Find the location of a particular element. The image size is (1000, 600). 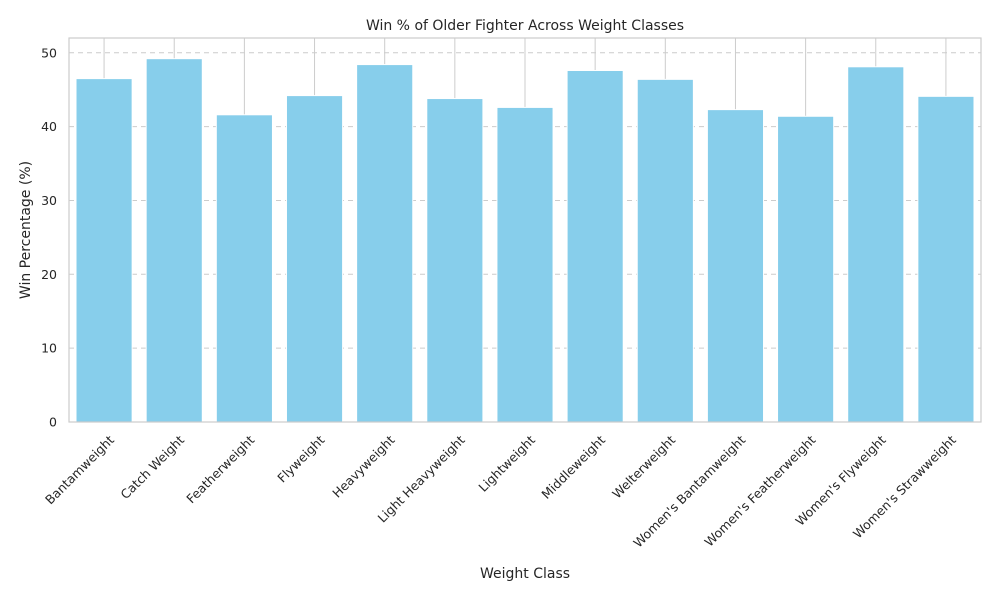

x-tick-label: Women's Bantamweight is located at coordinates (689, 491).